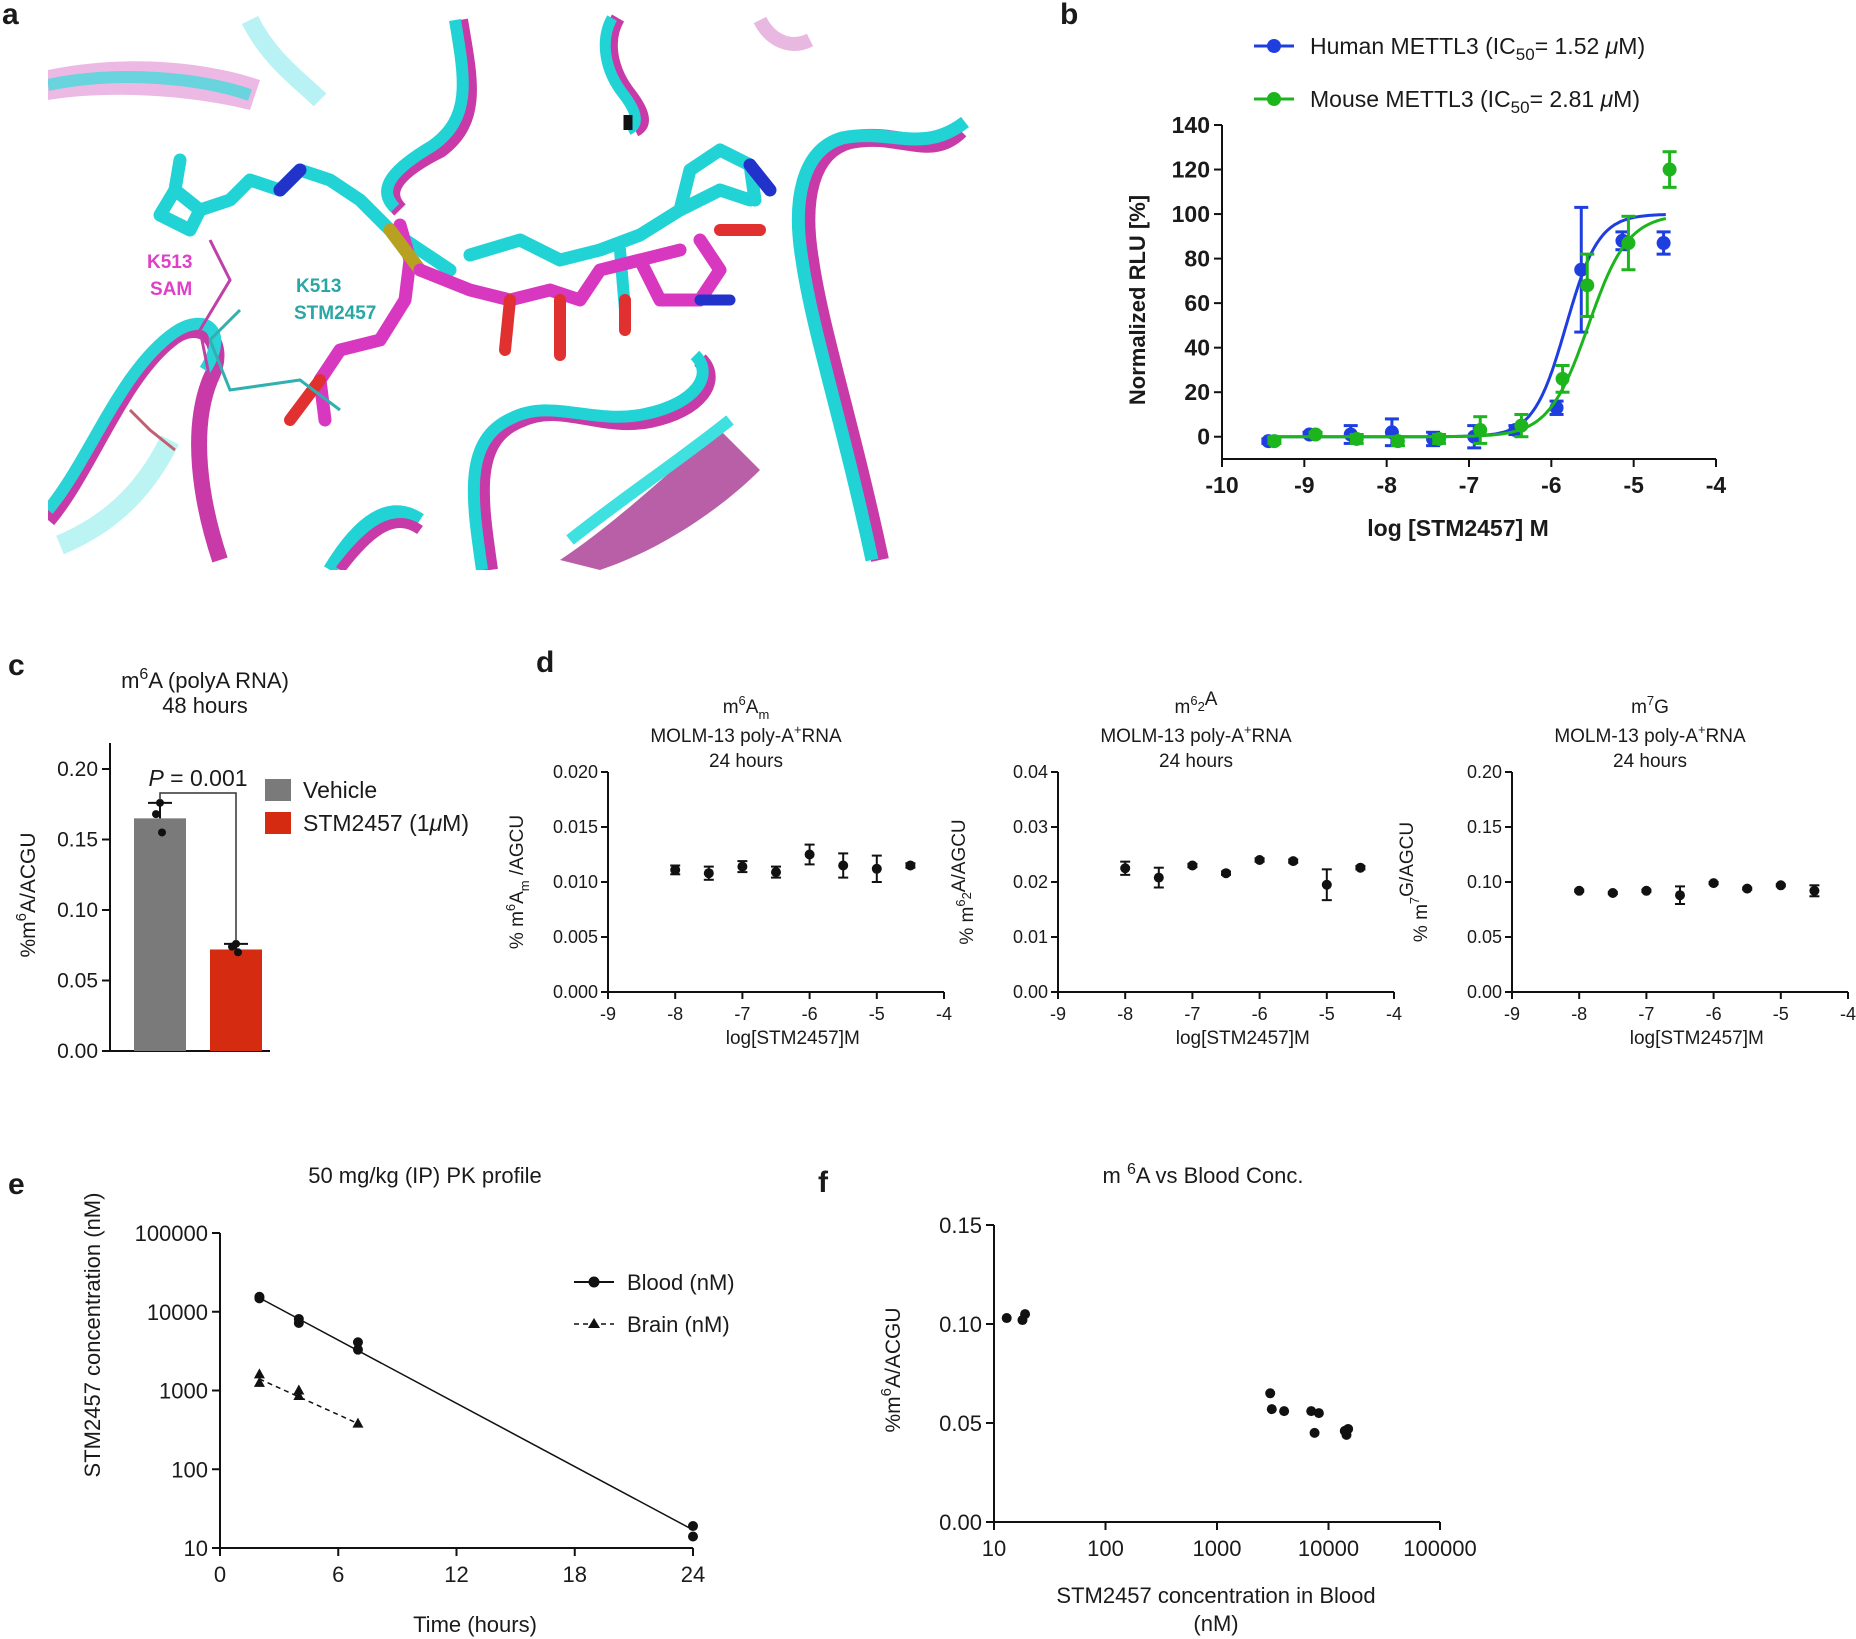 This screenshot has height=1639, width=1856. What do you see at coordinates (742, 1014) in the screenshot?
I see `chart-d1-xtick-label: -7` at bounding box center [742, 1014].